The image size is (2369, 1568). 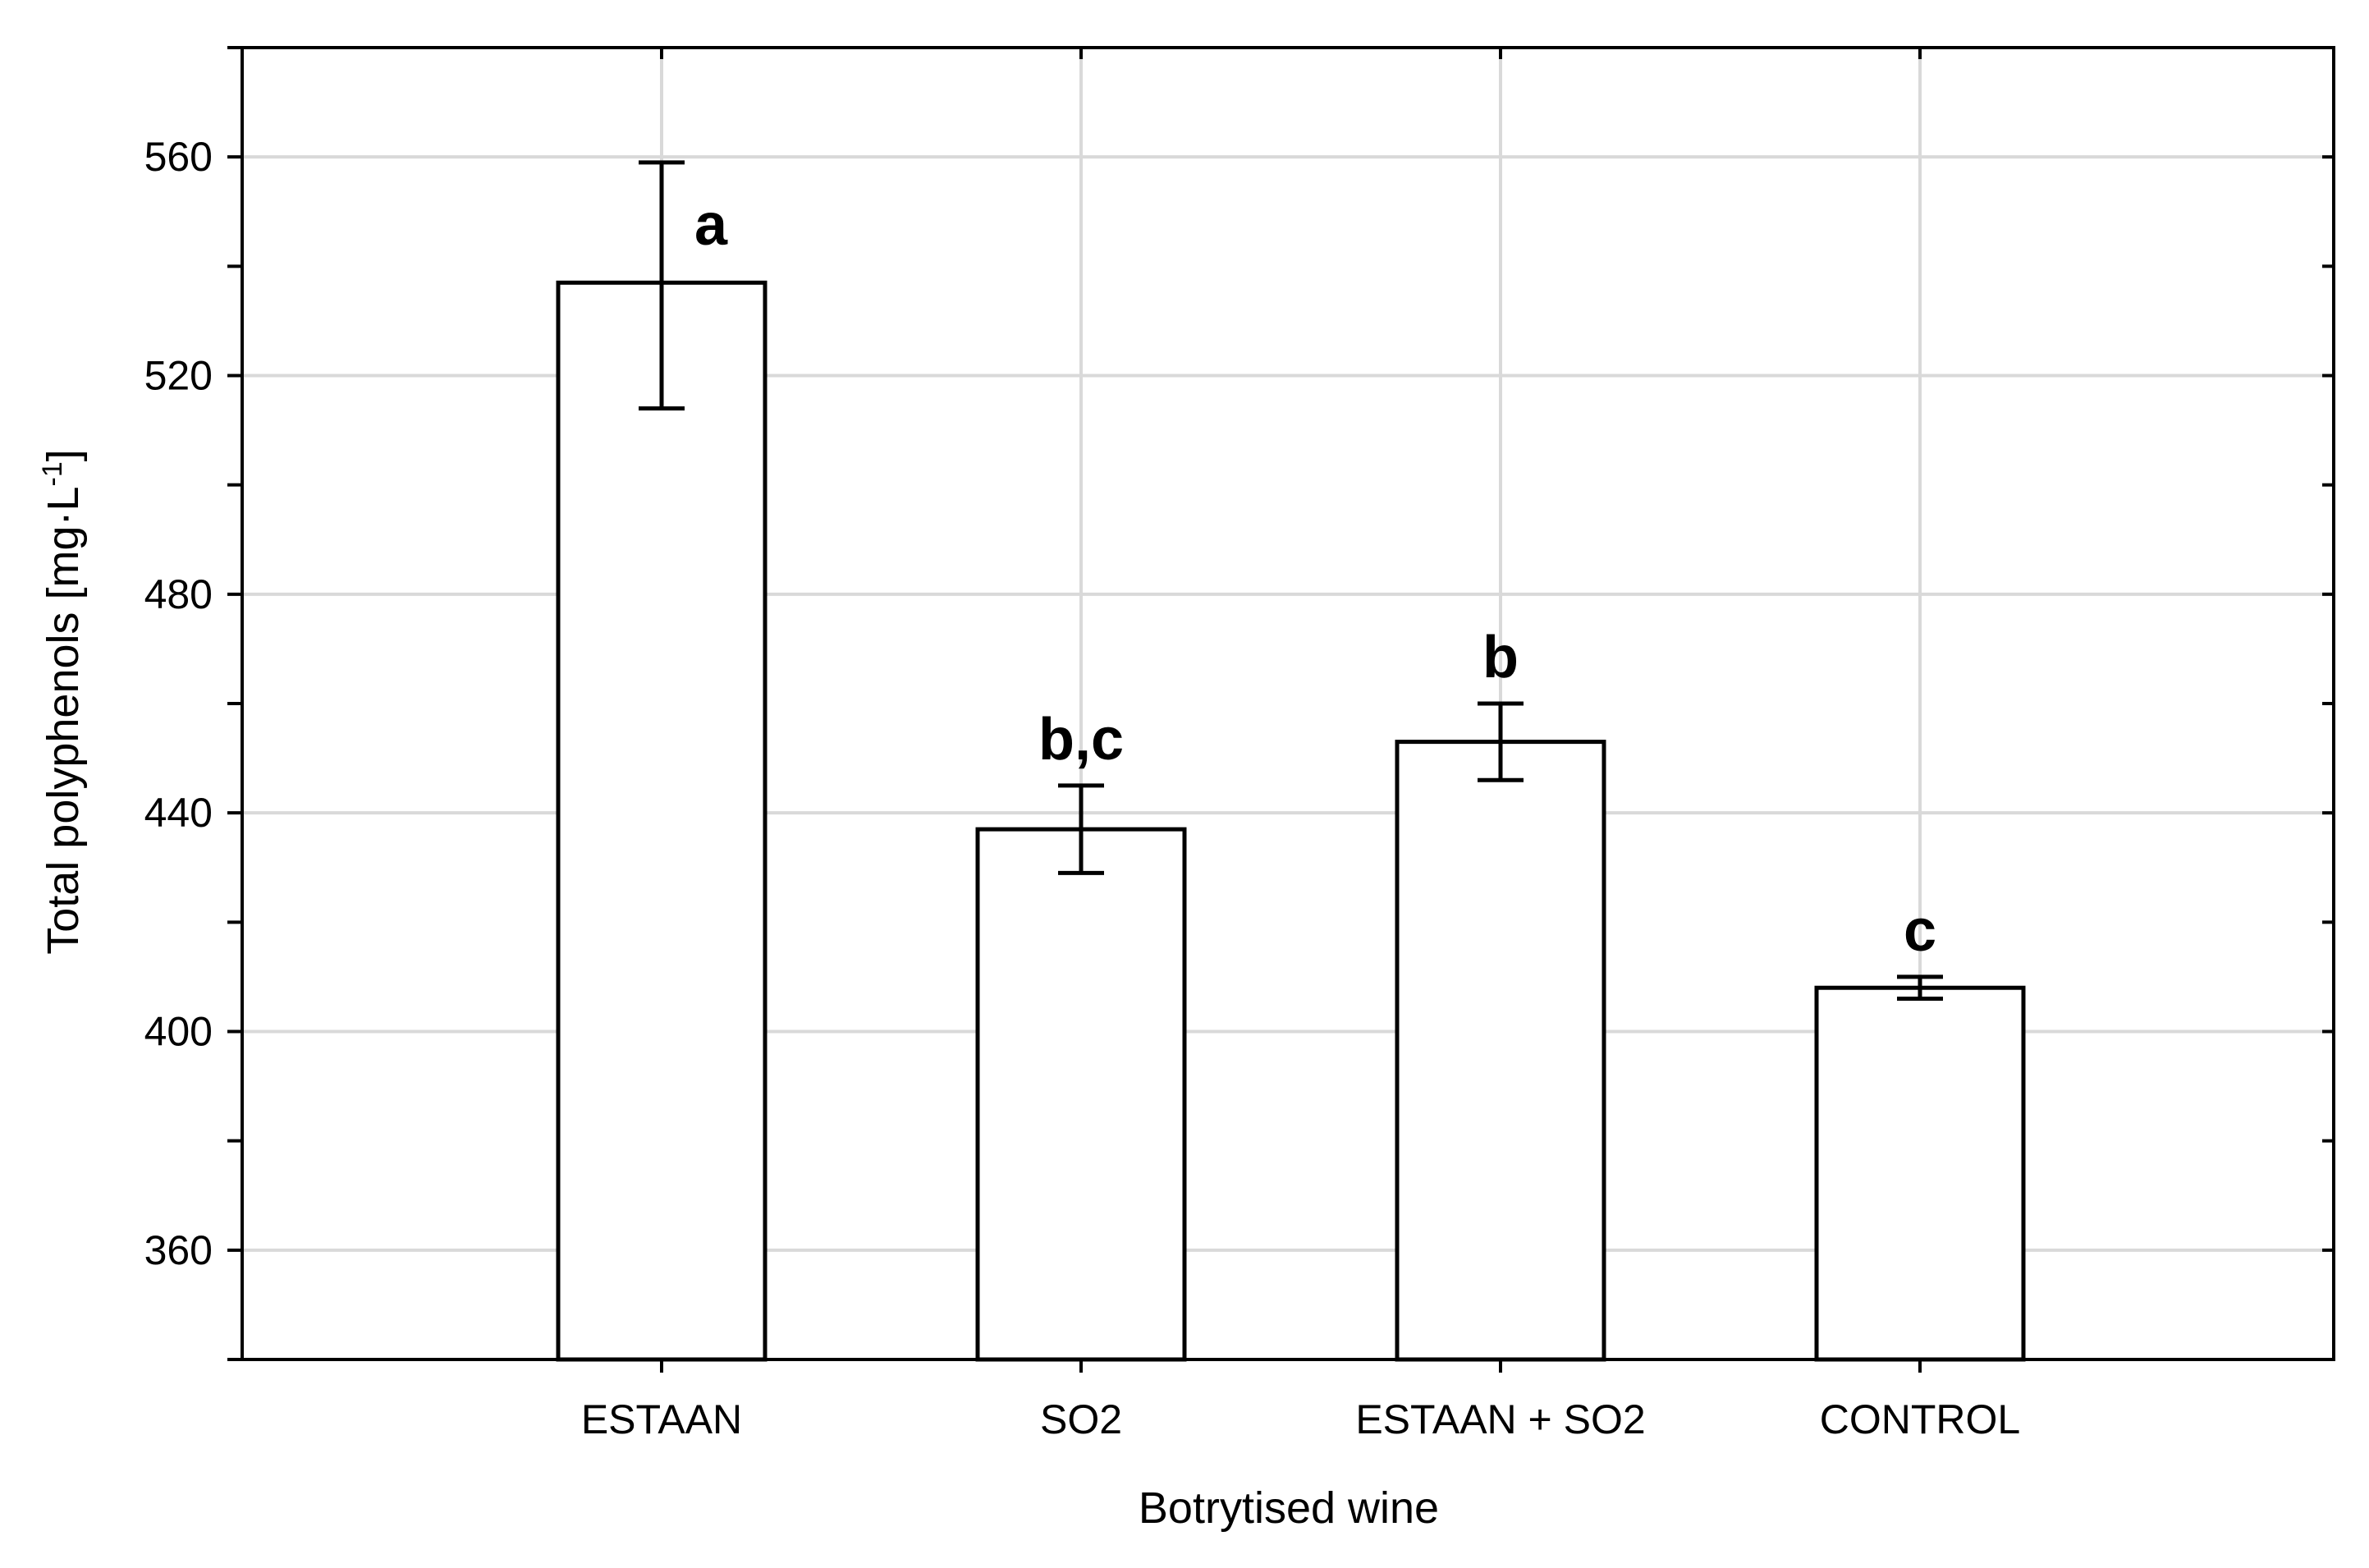 What do you see at coordinates (63, 720) in the screenshot?
I see `y-axis-title-main: Total polyphenols [mg·L` at bounding box center [63, 720].